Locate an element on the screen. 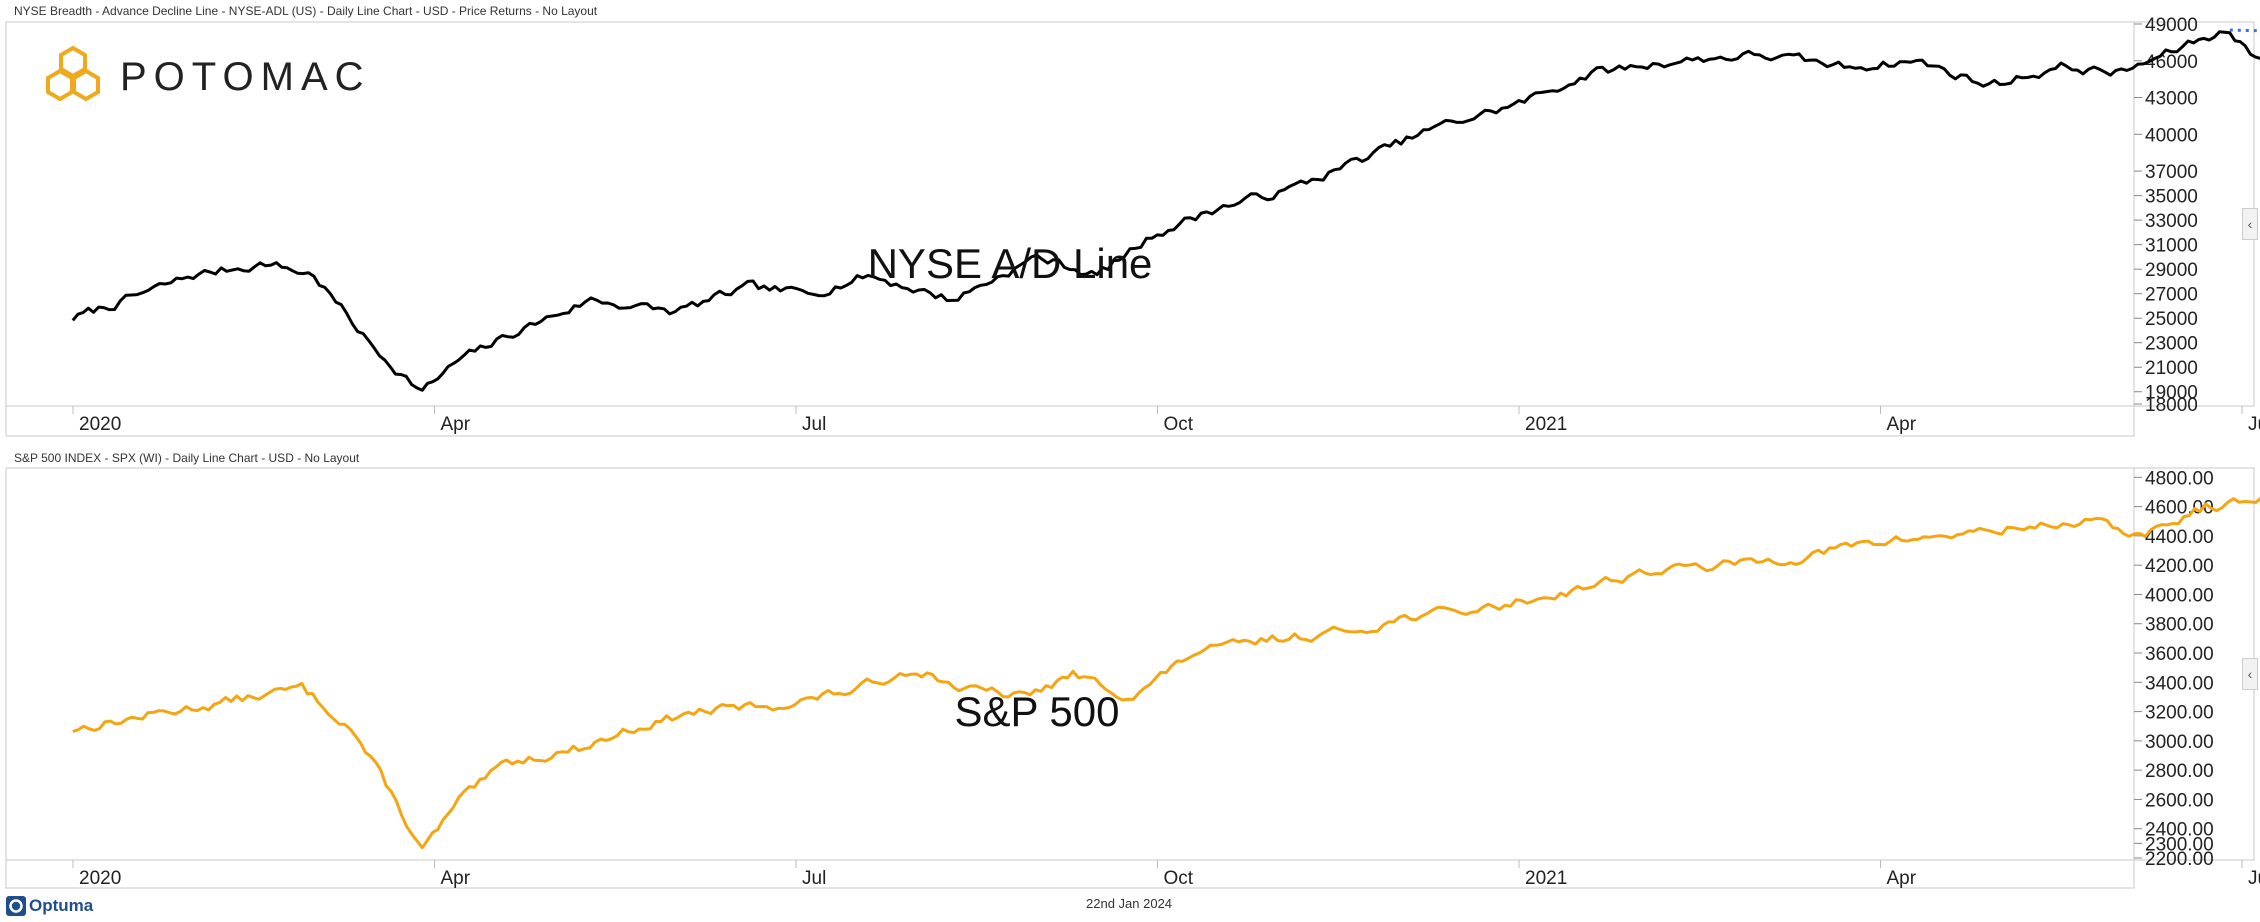  footer-date: 22nd Jan 2024 is located at coordinates (1129, 903).